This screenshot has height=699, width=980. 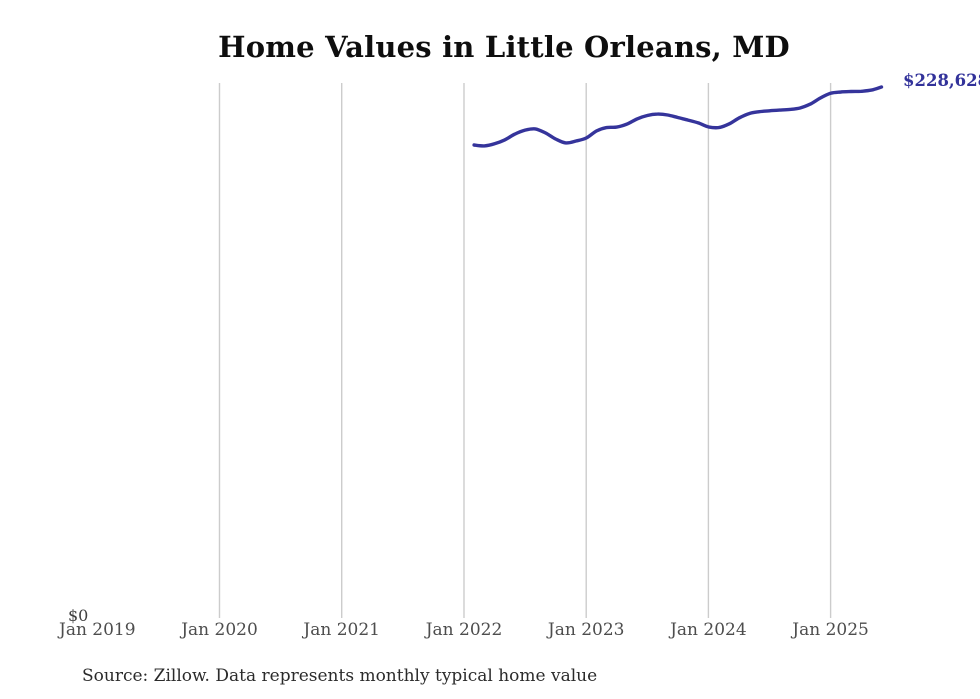 I want to click on y-axis-zero-label: $0, so click(x=78, y=615).